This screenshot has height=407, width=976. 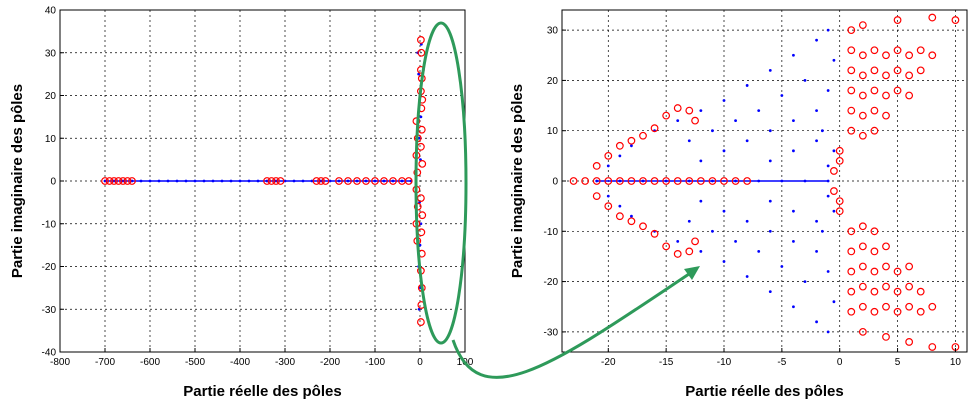 I want to click on x-tick-label: -800, so click(x=60, y=362).